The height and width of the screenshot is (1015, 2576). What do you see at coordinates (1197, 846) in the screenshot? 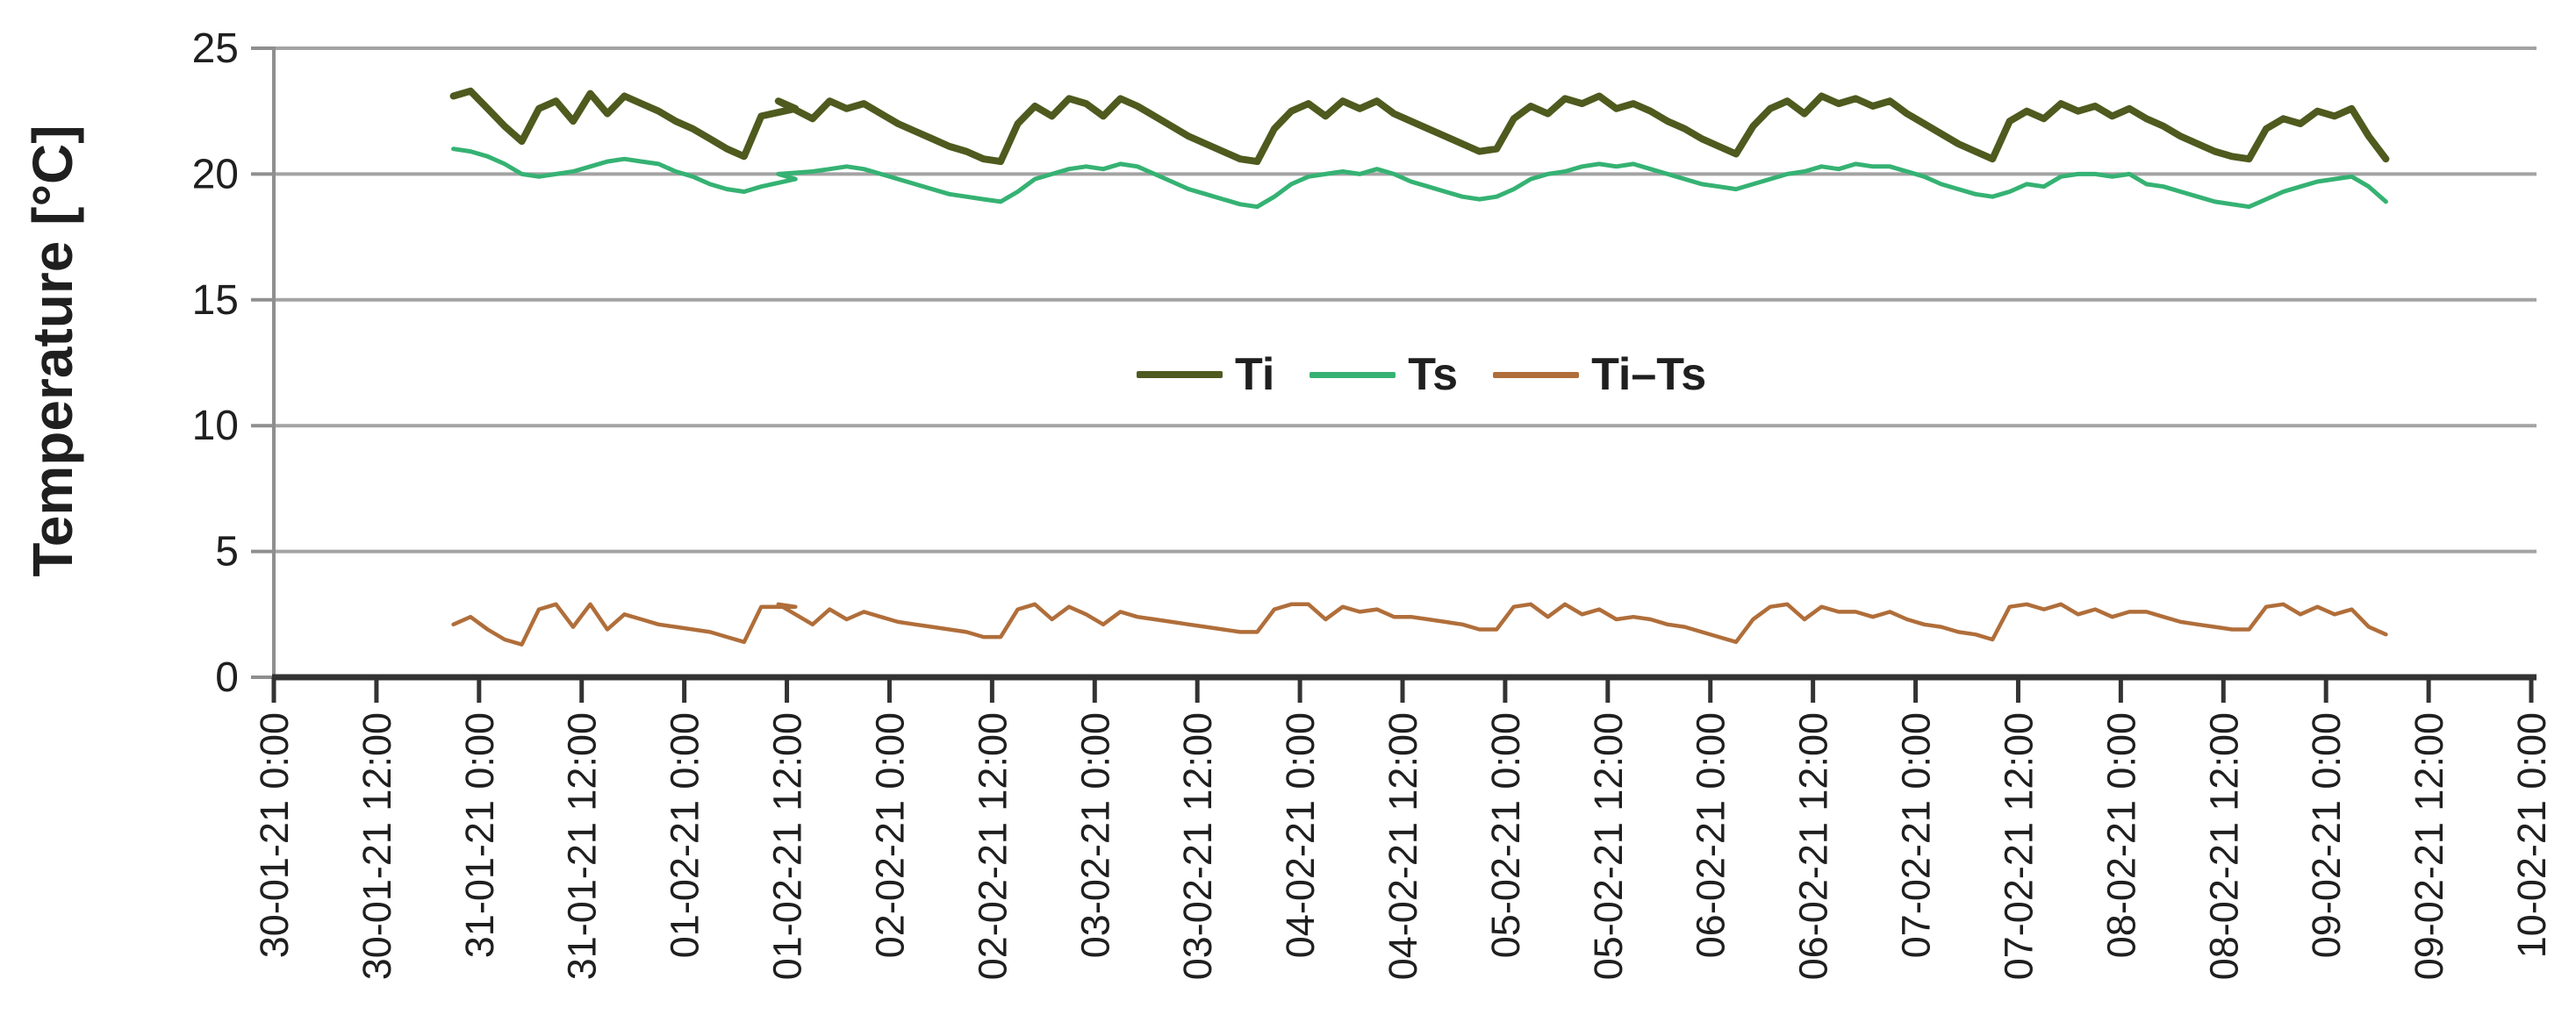
I see `x-tick-label-9: 03-02-21 12:00` at bounding box center [1197, 846].